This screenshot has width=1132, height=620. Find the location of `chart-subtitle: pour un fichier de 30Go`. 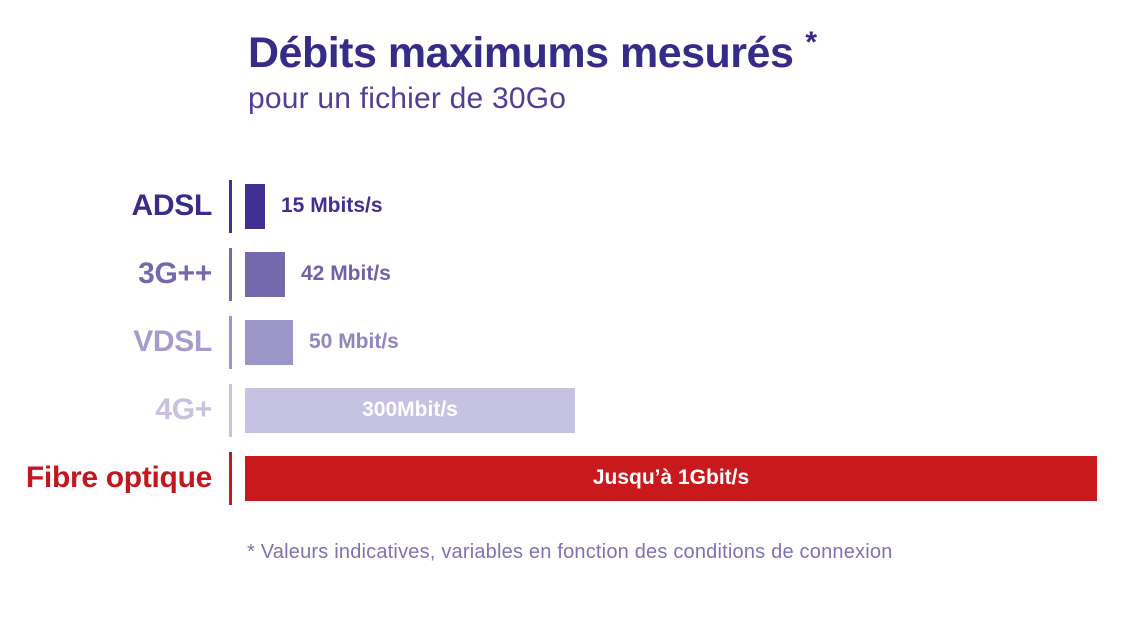

chart-subtitle: pour un fichier de 30Go is located at coordinates (407, 99).